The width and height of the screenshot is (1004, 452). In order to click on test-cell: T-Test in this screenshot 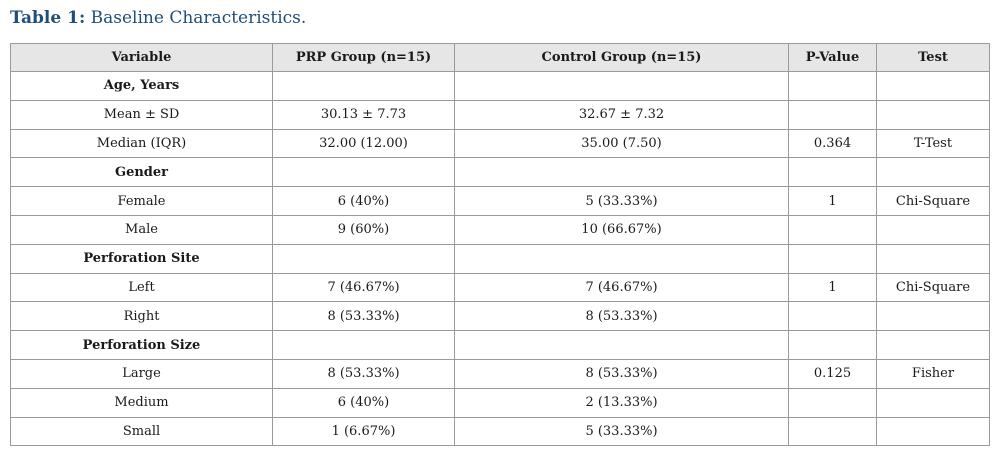, I will do `click(933, 143)`.